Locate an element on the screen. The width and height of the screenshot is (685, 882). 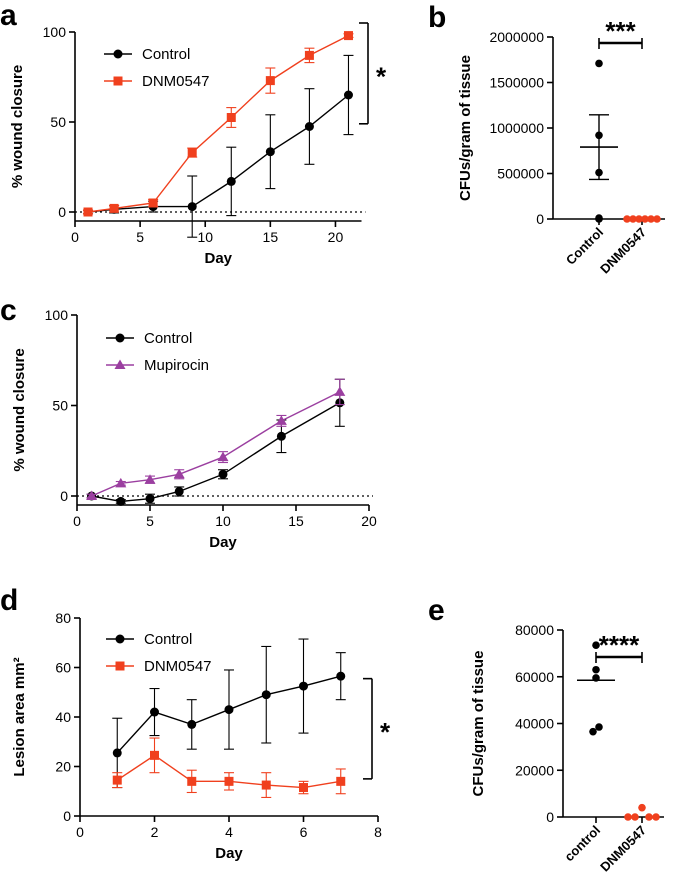
y-tick-label: 20000 is located at coordinates (534, 770).